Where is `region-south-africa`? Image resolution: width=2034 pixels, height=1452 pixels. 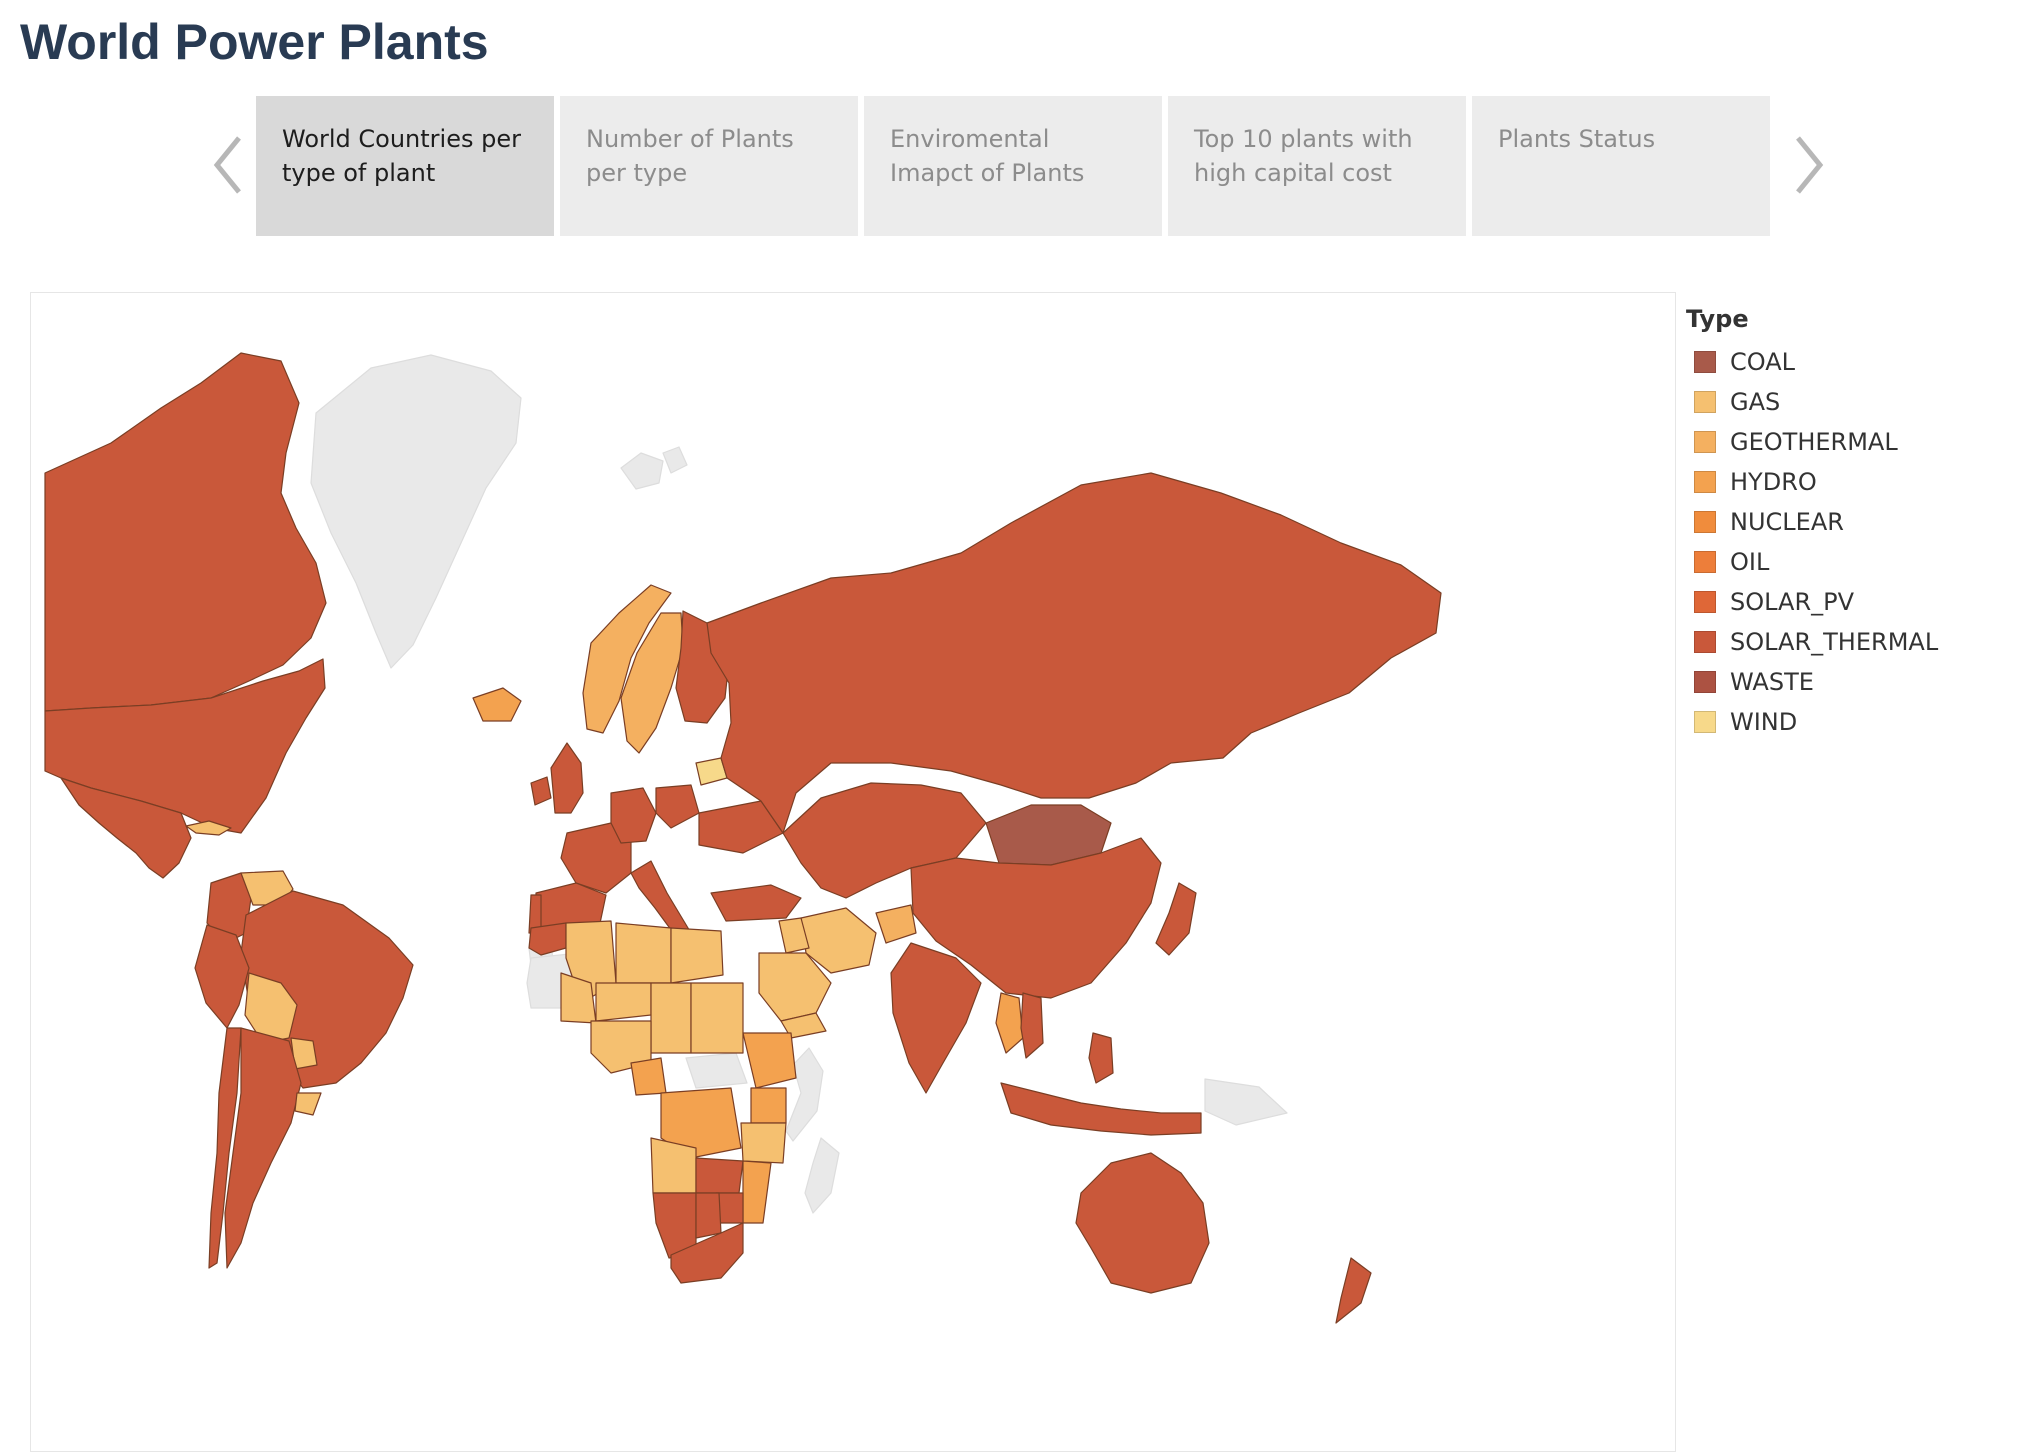
region-south-africa is located at coordinates (707, 1253).